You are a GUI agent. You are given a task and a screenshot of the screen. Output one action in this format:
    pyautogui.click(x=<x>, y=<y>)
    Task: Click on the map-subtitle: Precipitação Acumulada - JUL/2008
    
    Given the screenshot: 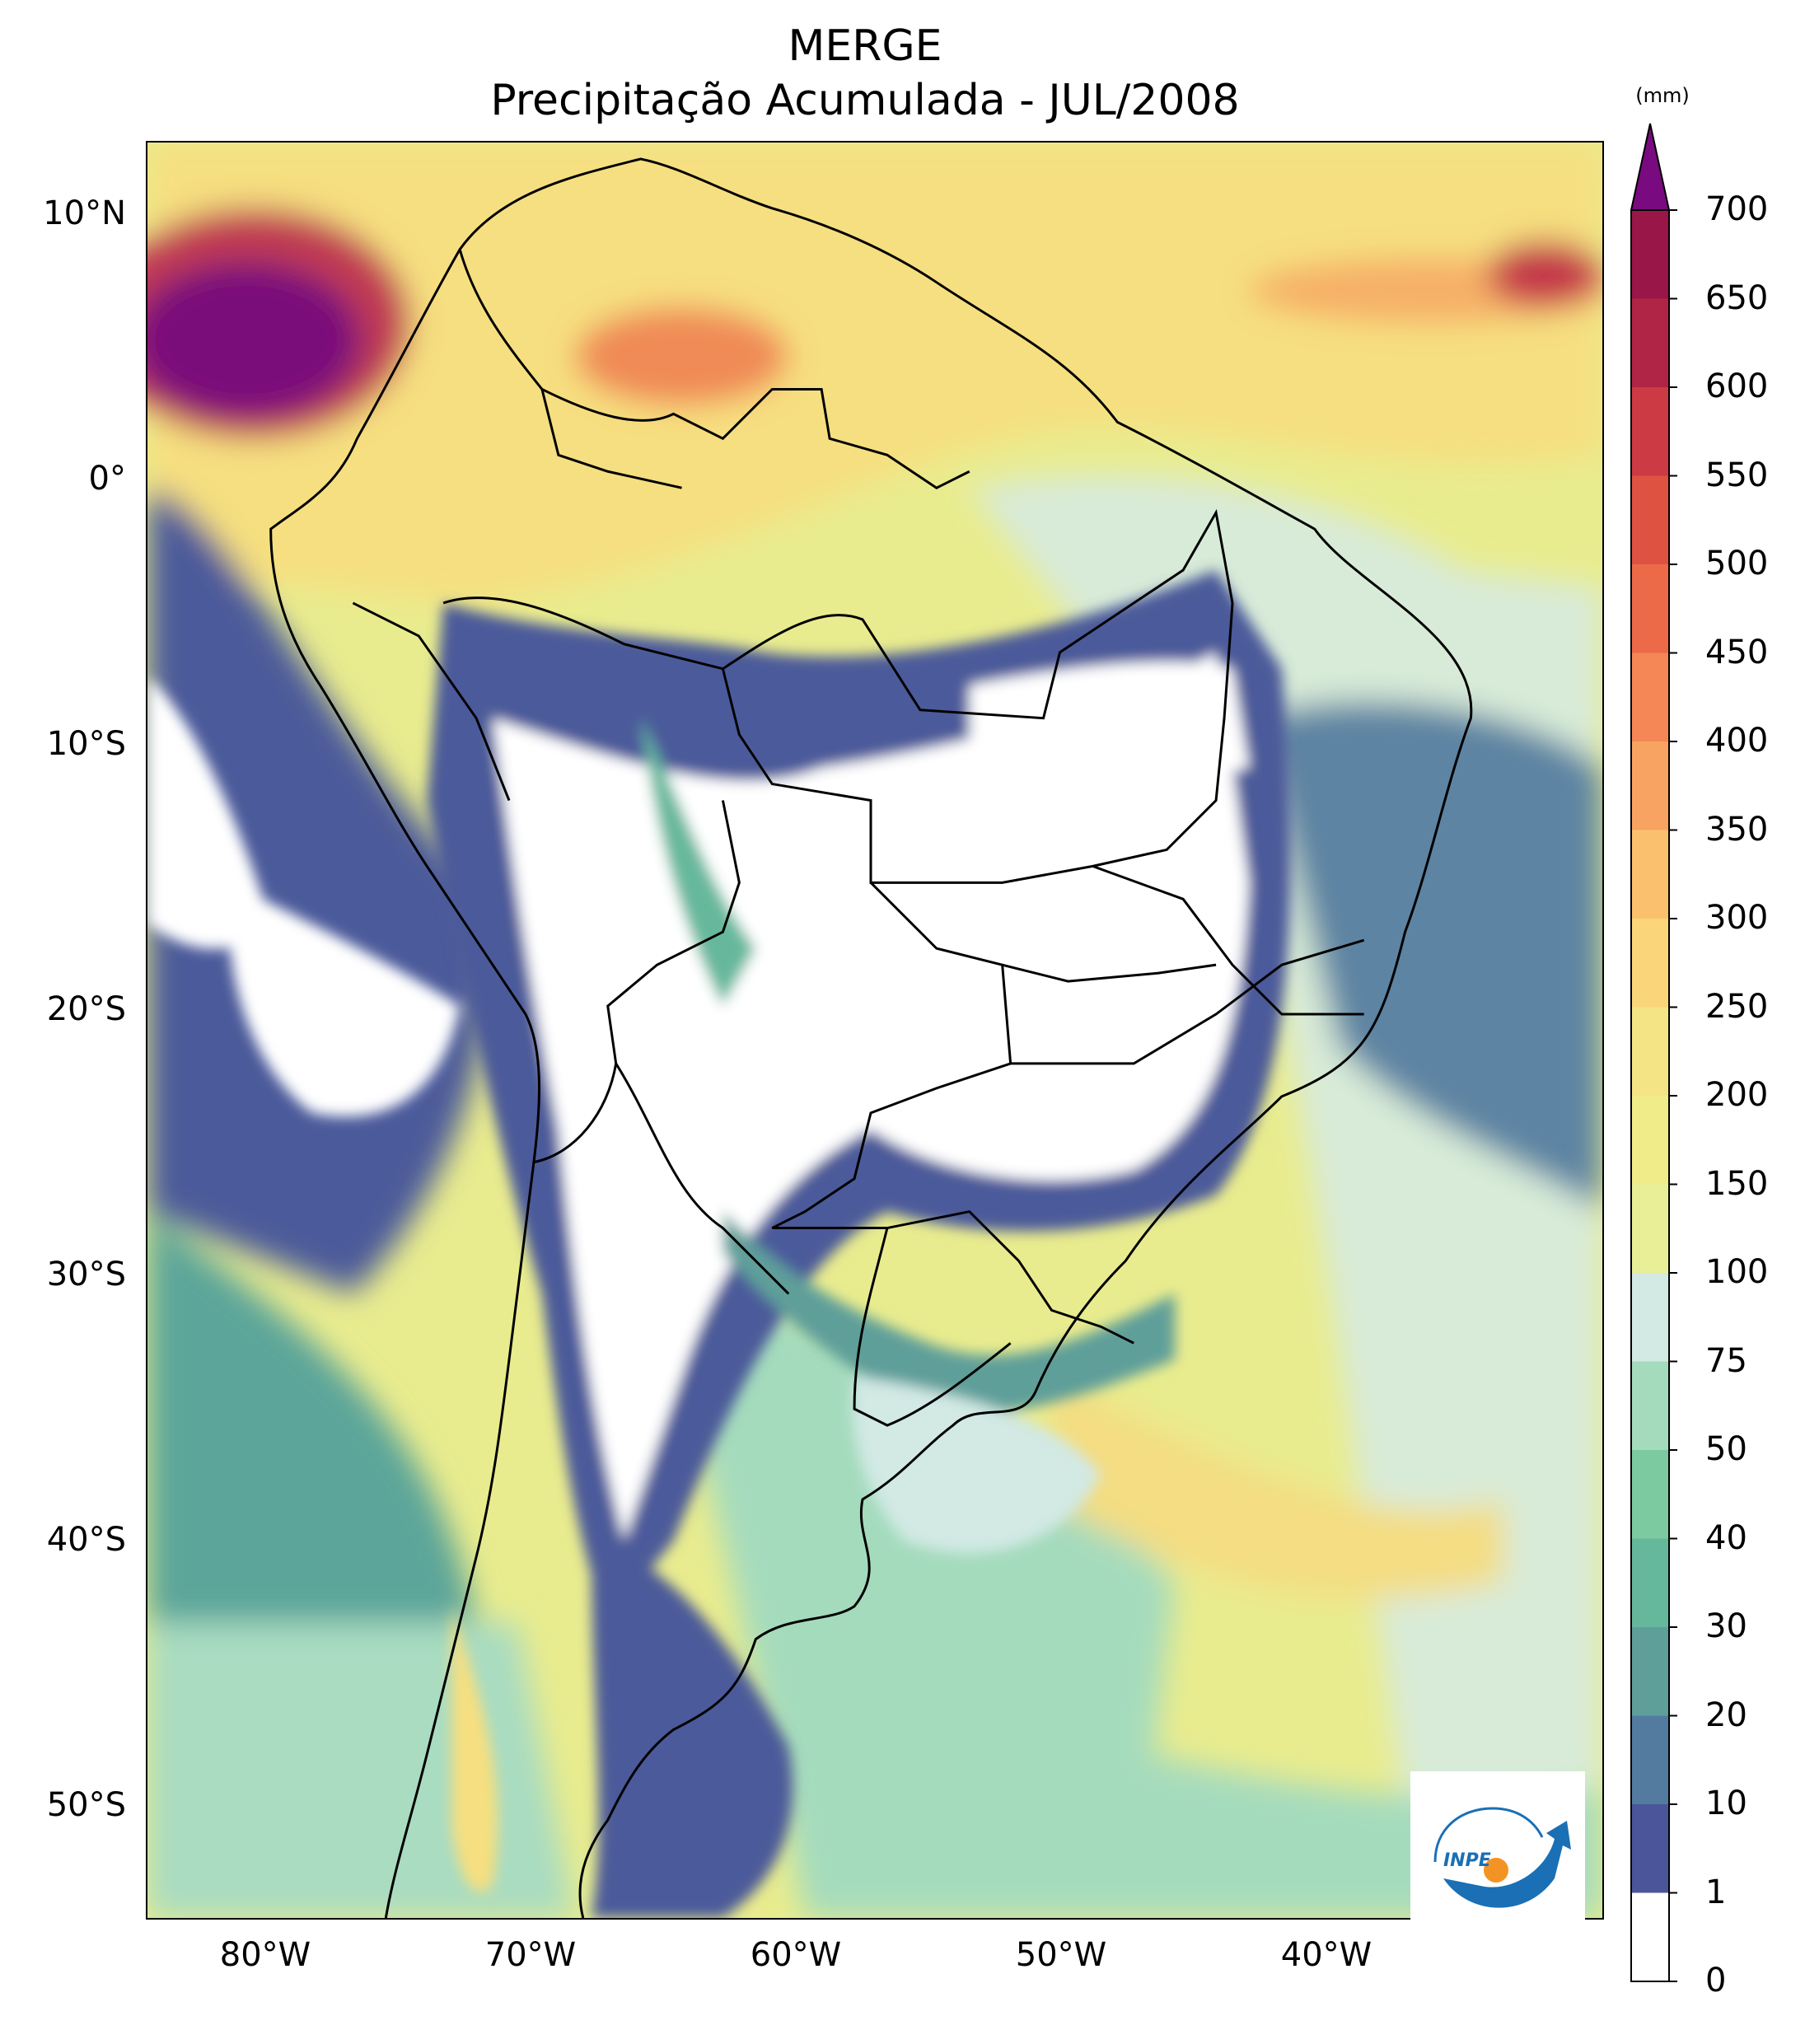 What is the action you would take?
    pyautogui.click(x=865, y=100)
    